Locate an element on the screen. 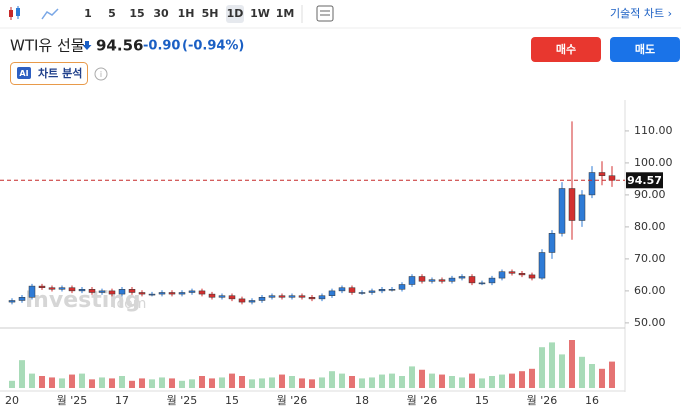 Image resolution: width=681 pixels, height=412 pixels. interval-button: 1 is located at coordinates (88, 13).